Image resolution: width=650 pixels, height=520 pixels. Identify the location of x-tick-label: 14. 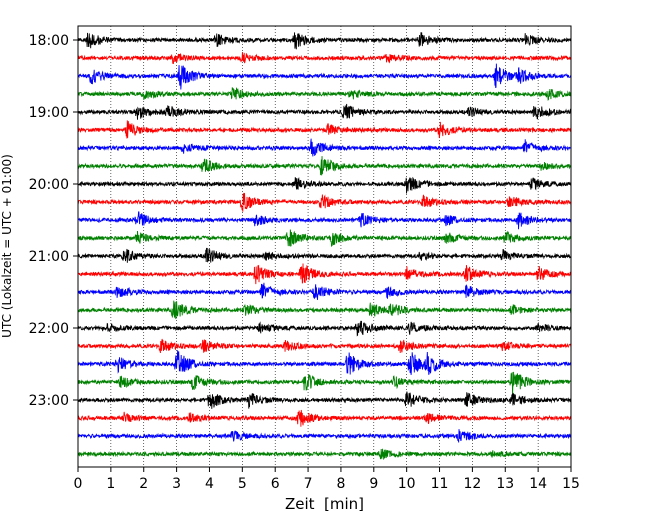
(538, 484).